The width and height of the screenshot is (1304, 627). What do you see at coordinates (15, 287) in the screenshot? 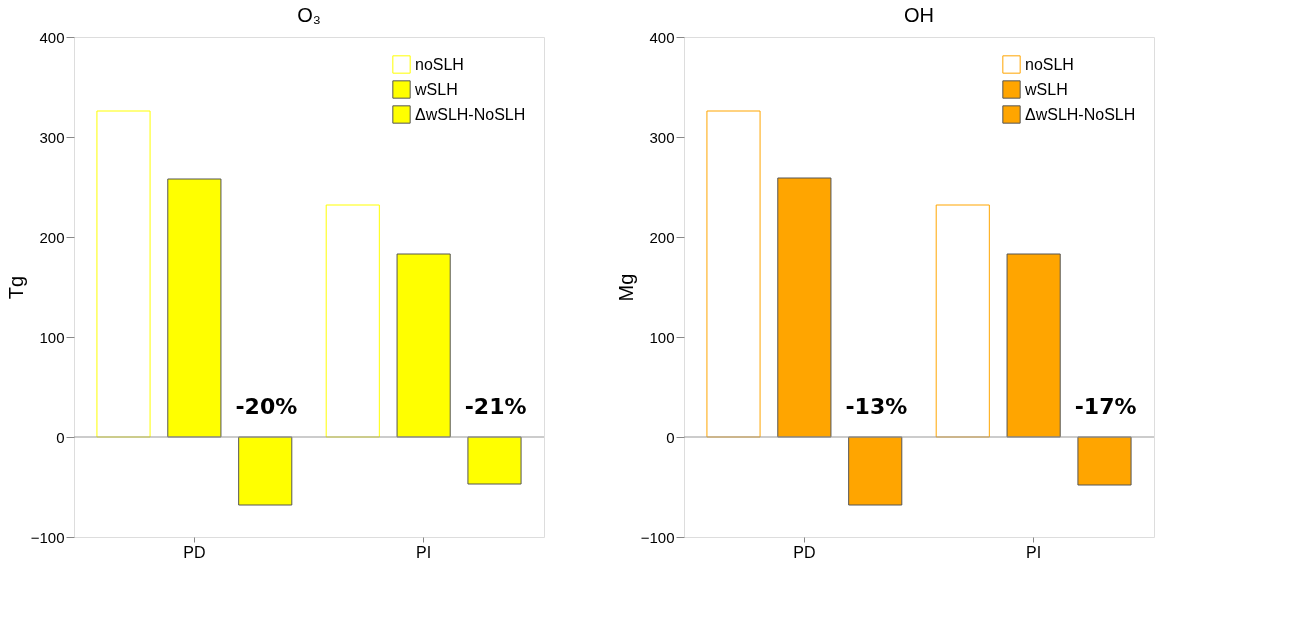
I see `y-axis-title: Tg` at bounding box center [15, 287].